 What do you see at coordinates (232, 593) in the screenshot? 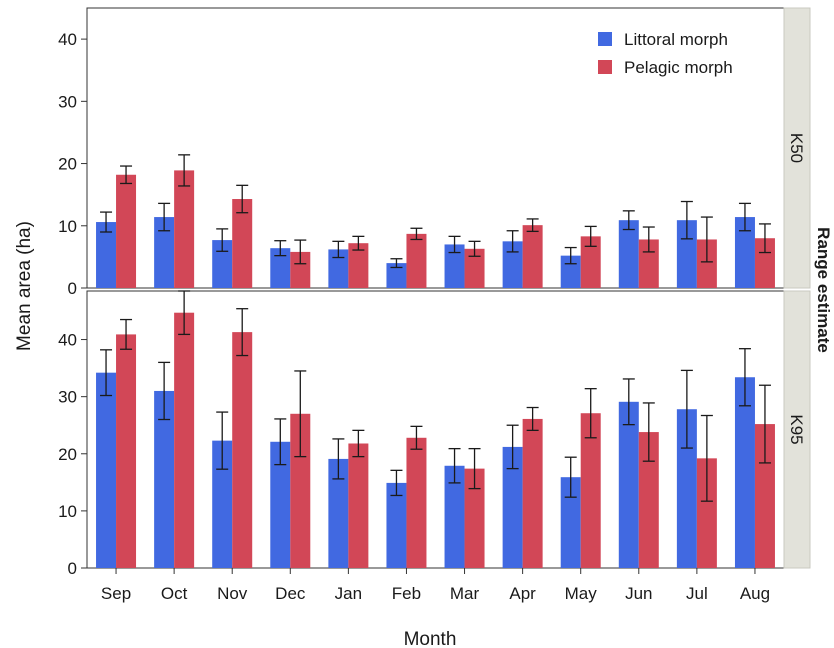
I see `x-tick-label: Nov` at bounding box center [232, 593].